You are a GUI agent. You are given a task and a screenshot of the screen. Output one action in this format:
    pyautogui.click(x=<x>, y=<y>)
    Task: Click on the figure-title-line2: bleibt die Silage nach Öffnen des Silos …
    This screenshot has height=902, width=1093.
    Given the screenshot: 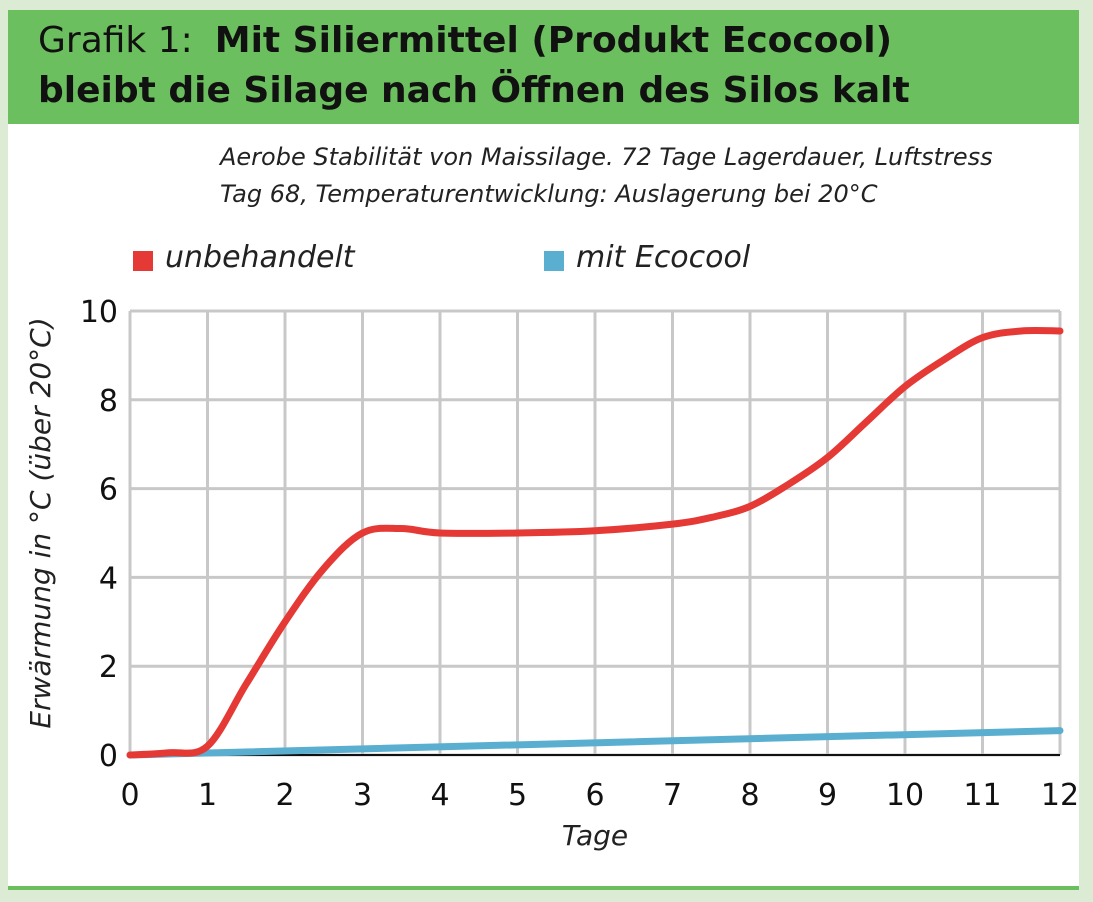 What is the action you would take?
    pyautogui.click(x=474, y=90)
    